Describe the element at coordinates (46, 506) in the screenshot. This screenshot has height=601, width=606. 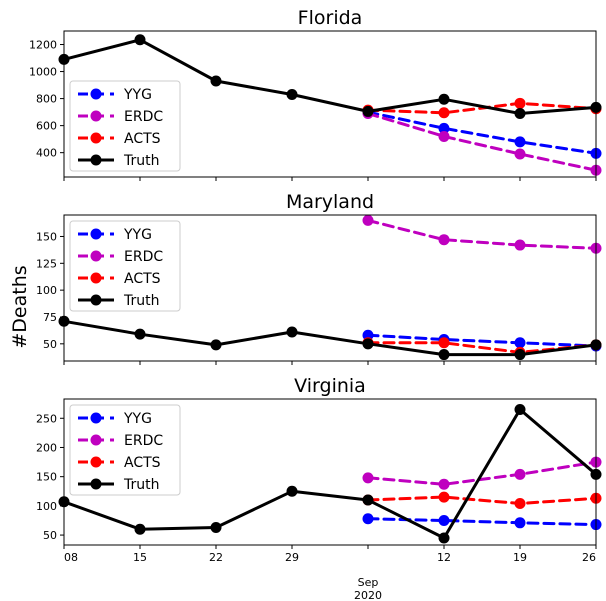
I see `y-tick-label: 100` at that location.